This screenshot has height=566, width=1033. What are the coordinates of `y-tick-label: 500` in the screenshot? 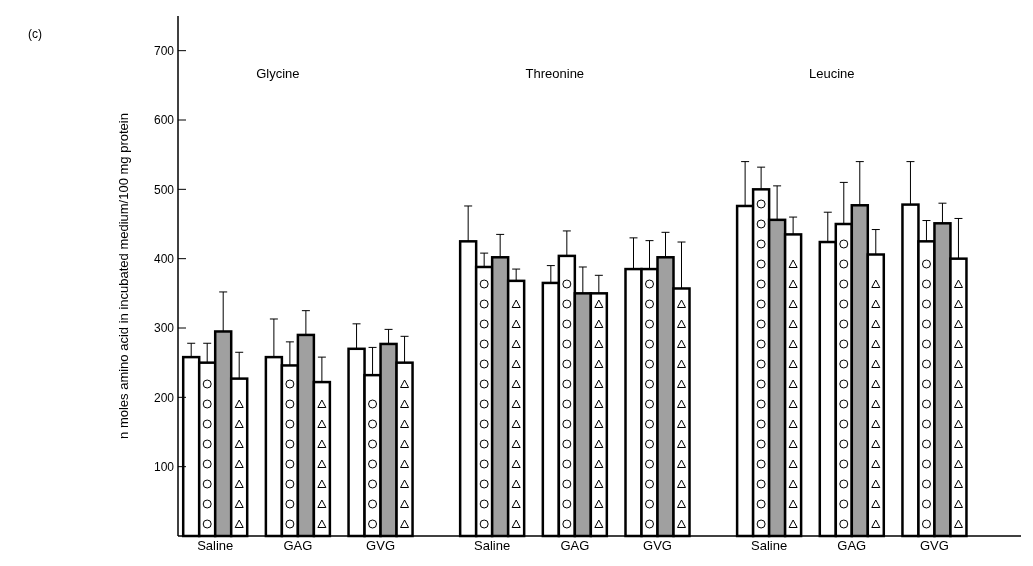 It's located at (164, 189).